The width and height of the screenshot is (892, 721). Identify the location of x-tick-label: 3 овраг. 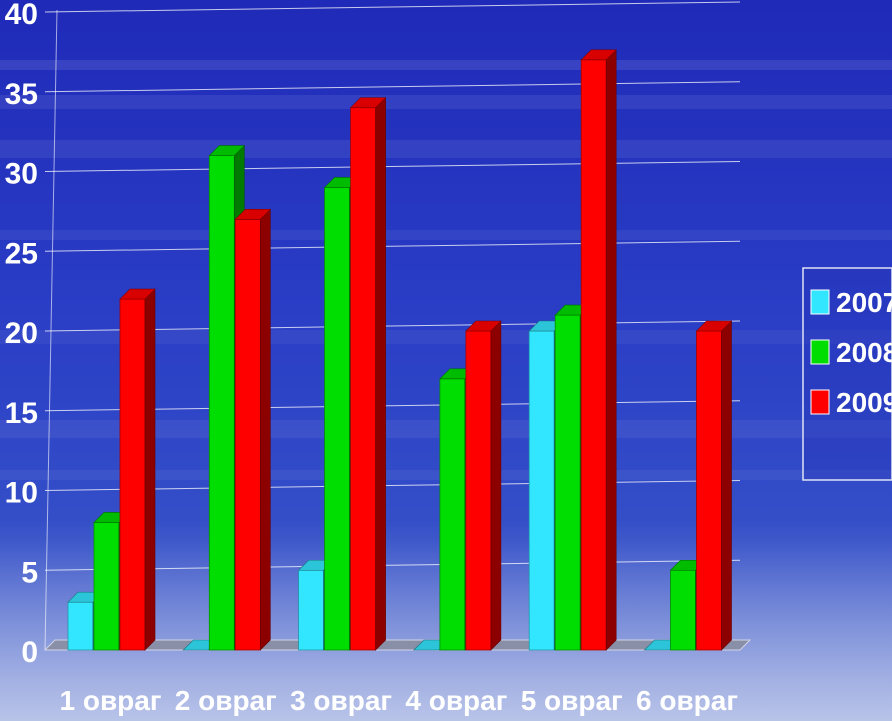
(341, 700).